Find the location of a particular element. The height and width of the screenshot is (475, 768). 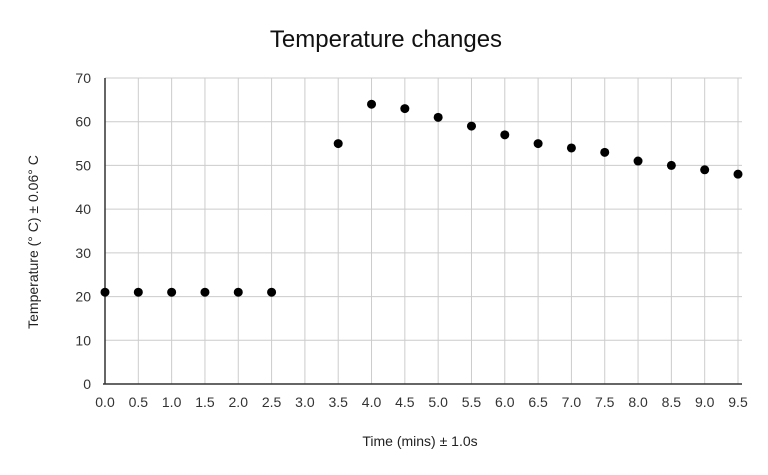

y-tick-label: 70 is located at coordinates (83, 78).